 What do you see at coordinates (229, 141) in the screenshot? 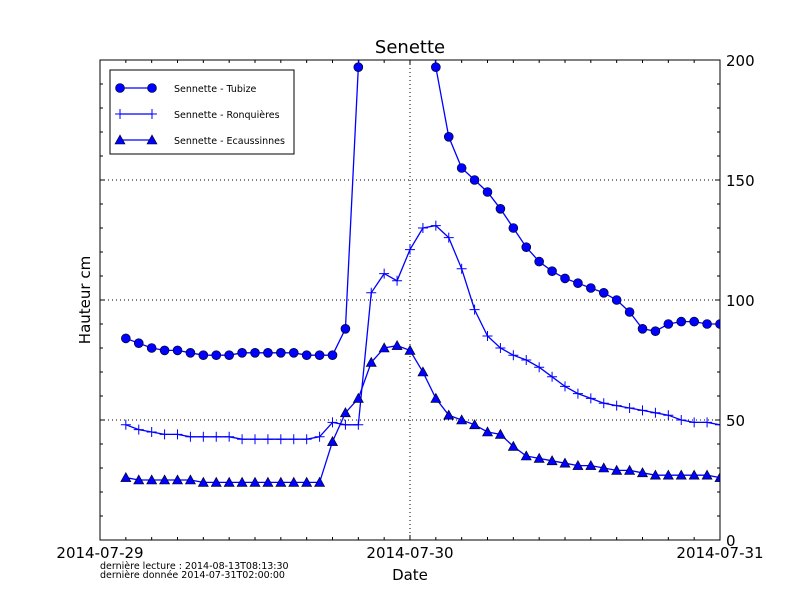
I see `legend-label: Sennette - Ecaussinnes` at bounding box center [229, 141].